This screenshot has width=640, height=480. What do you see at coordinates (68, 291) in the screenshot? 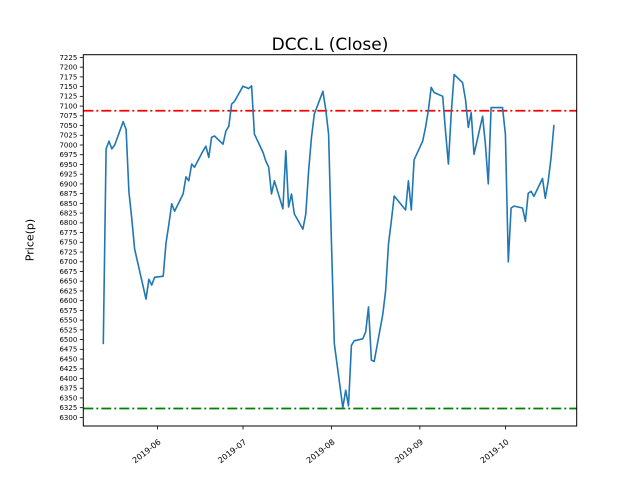
I see `y-tick-label: 6625` at bounding box center [68, 291].